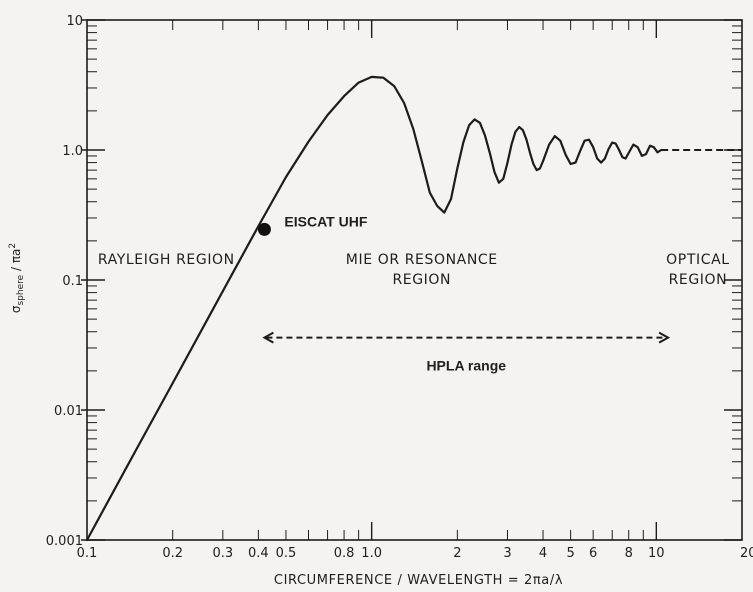 This screenshot has width=753, height=592. Describe the element at coordinates (258, 553) in the screenshot. I see `x-tick-label: 0.4` at that location.